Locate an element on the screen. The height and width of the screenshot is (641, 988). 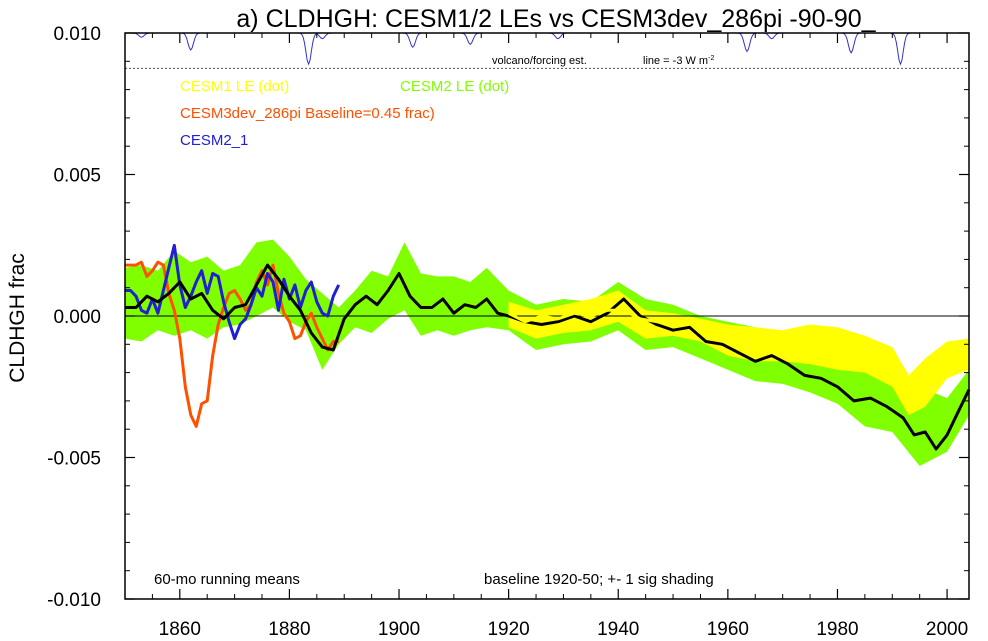
line-scale-text: line = -3 W m is located at coordinates (675, 61).